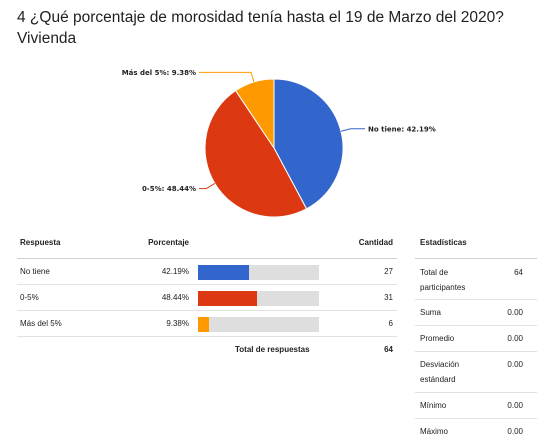 This screenshot has height=448, width=550. Describe the element at coordinates (168, 242) in the screenshot. I see `header-porcentaje: Porcentaje` at that location.